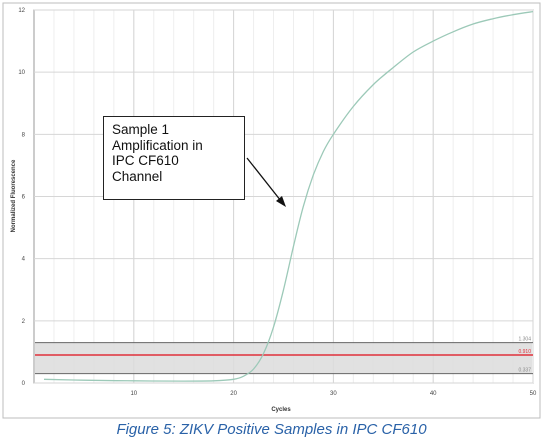 This screenshot has width=543, height=444. I want to click on threshold-band: 1.304 0.910 0.337, so click(284, 356).